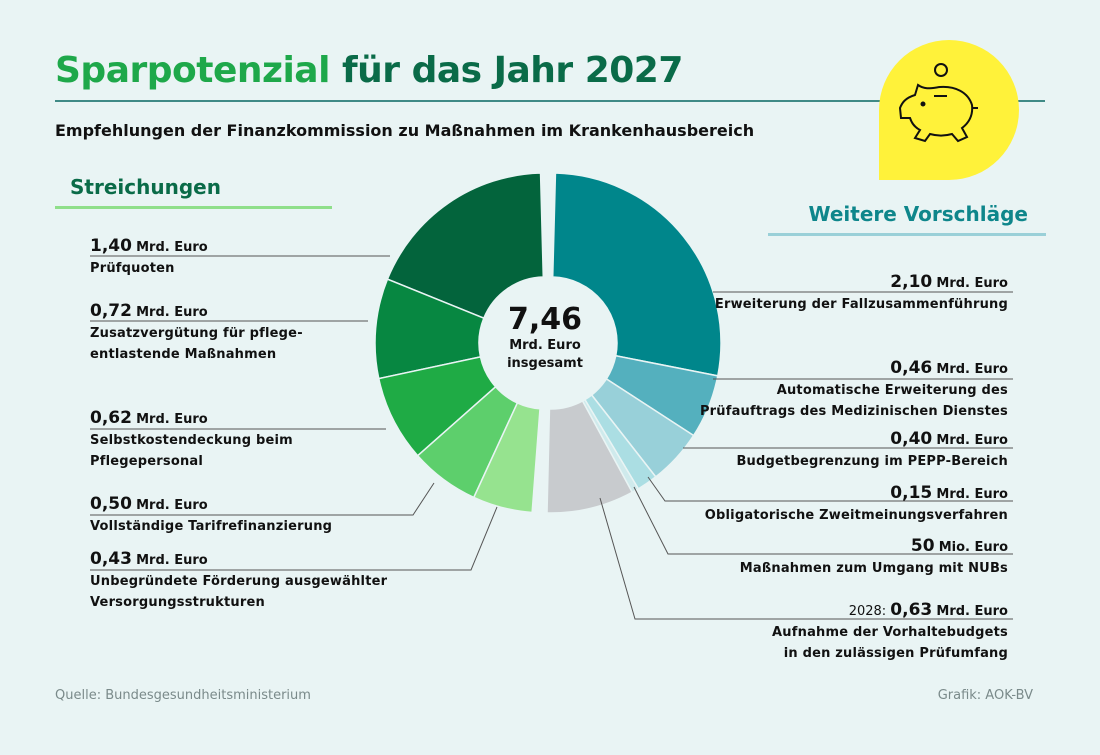 Image resolution: width=1100 pixels, height=755 pixels. I want to click on slice-value-row: 1,40 Mrd. Euro, so click(149, 247).